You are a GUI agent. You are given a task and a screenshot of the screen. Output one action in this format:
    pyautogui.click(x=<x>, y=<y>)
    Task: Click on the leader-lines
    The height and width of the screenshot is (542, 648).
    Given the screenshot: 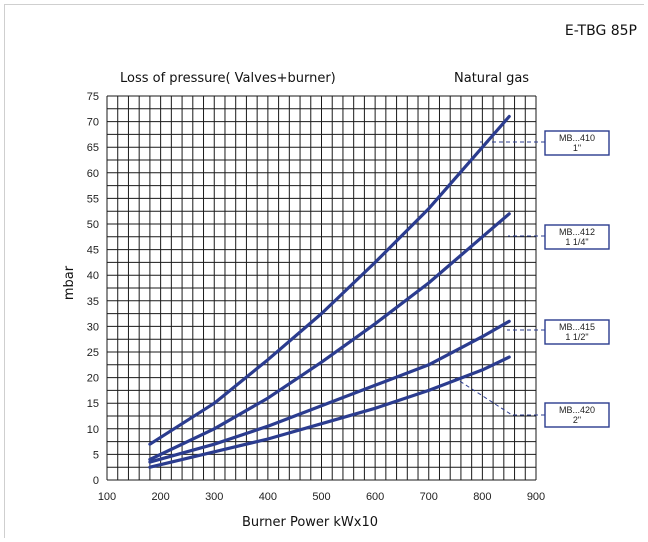 What is the action you would take?
    pyautogui.click(x=499, y=278)
    